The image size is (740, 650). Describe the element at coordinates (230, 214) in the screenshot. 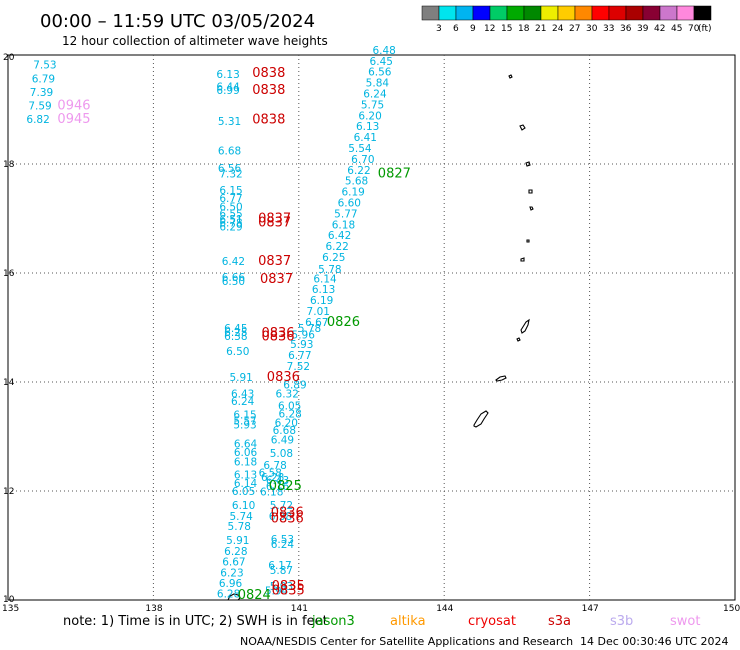

I see `wave-height-value: 6.55` at that location.